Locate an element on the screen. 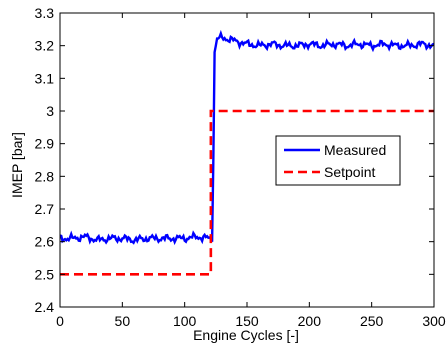  y-tick-label: 3.3 is located at coordinates (45, 13).